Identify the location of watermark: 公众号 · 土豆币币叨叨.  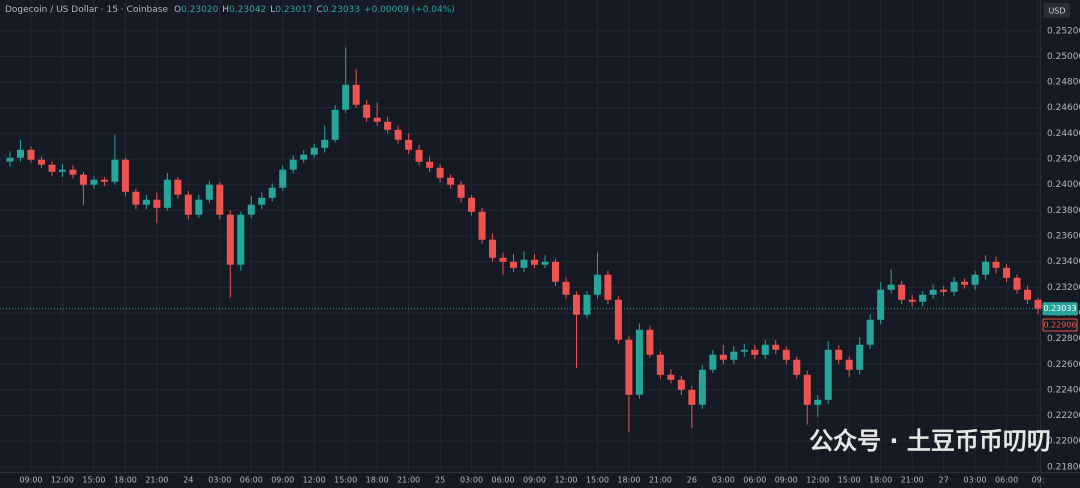
(930, 441).